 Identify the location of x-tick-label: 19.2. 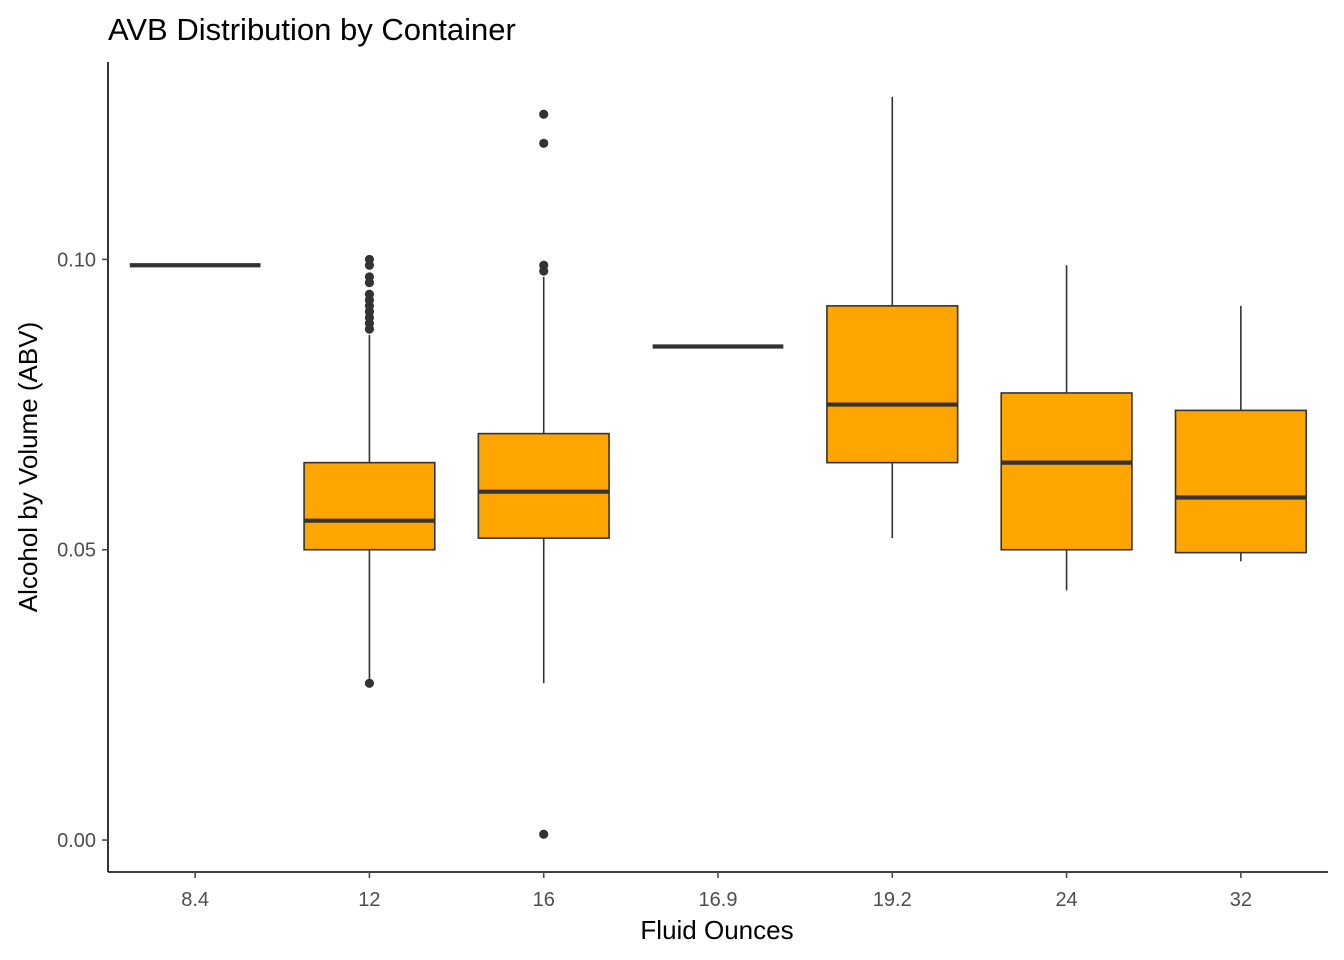
(892, 900).